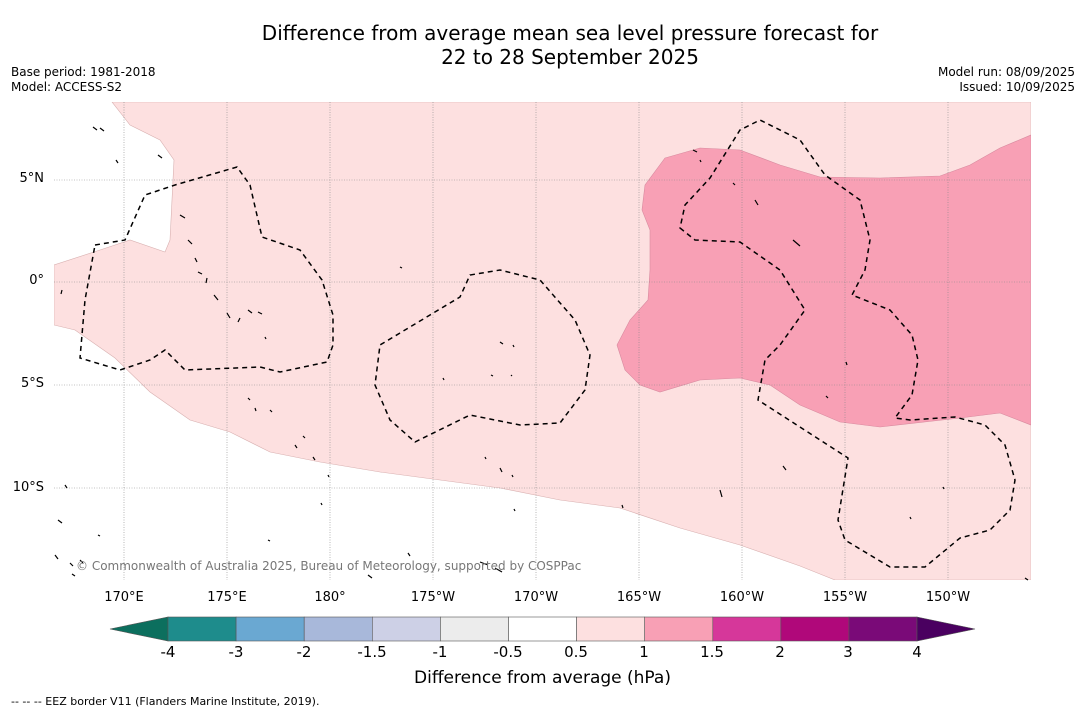  Describe the element at coordinates (712, 652) in the screenshot. I see `colorbar-tick: 1.5` at that location.